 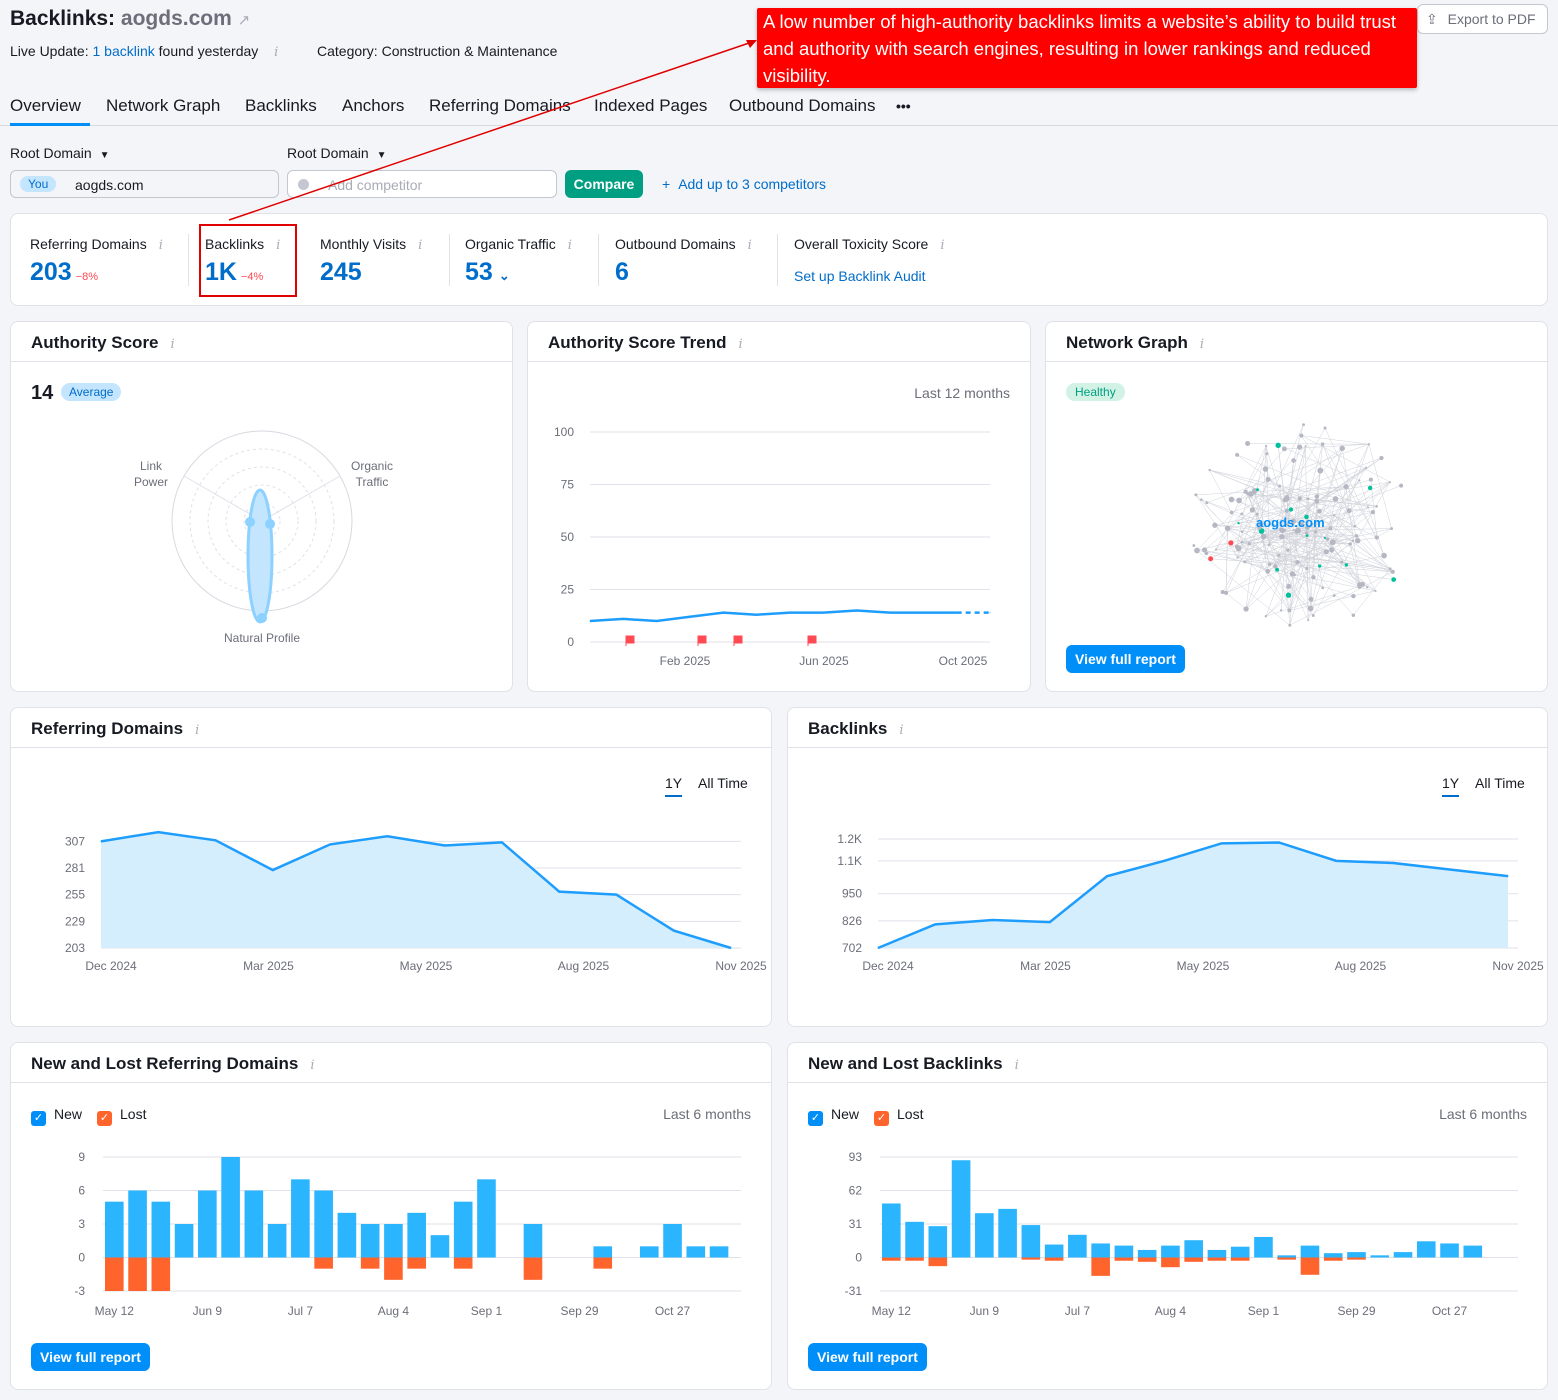 What do you see at coordinates (103, 342) in the screenshot?
I see `authority-score-title: Authority Score i` at bounding box center [103, 342].